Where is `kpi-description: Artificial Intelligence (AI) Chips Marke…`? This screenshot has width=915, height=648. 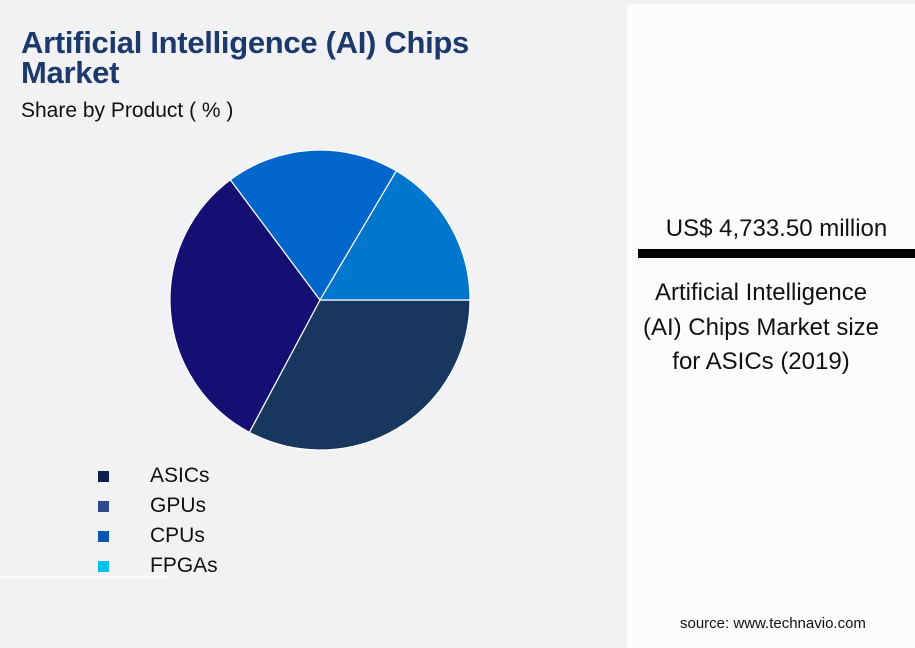 kpi-description: Artificial Intelligence (AI) Chips Marke… is located at coordinates (761, 327).